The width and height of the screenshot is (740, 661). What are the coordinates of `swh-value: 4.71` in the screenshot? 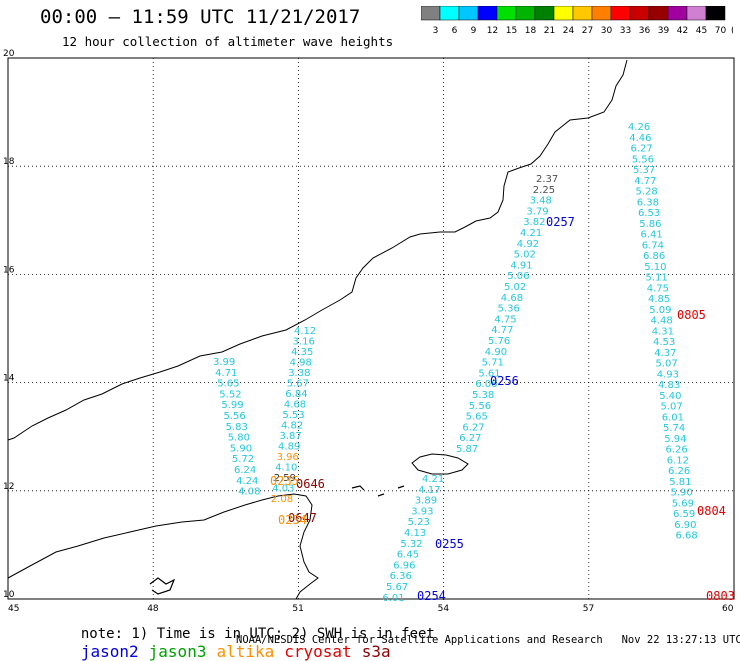 It's located at (226, 373).